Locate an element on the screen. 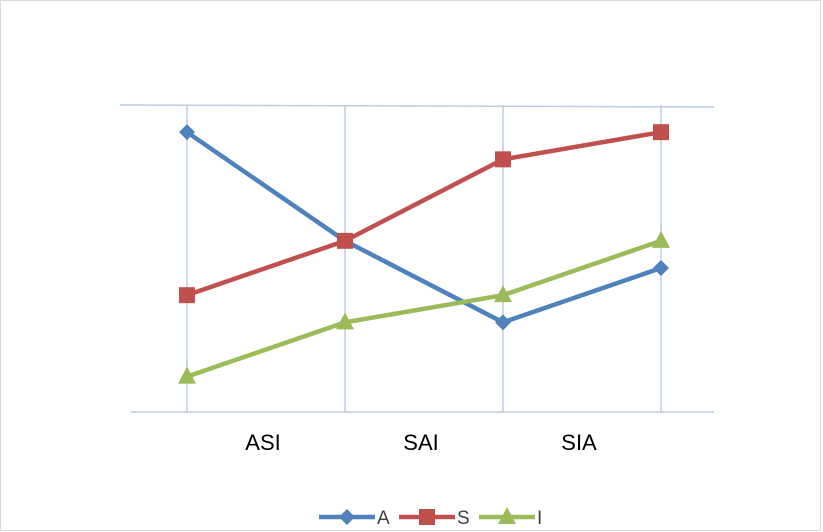  legend-item-s: S is located at coordinates (434, 518).